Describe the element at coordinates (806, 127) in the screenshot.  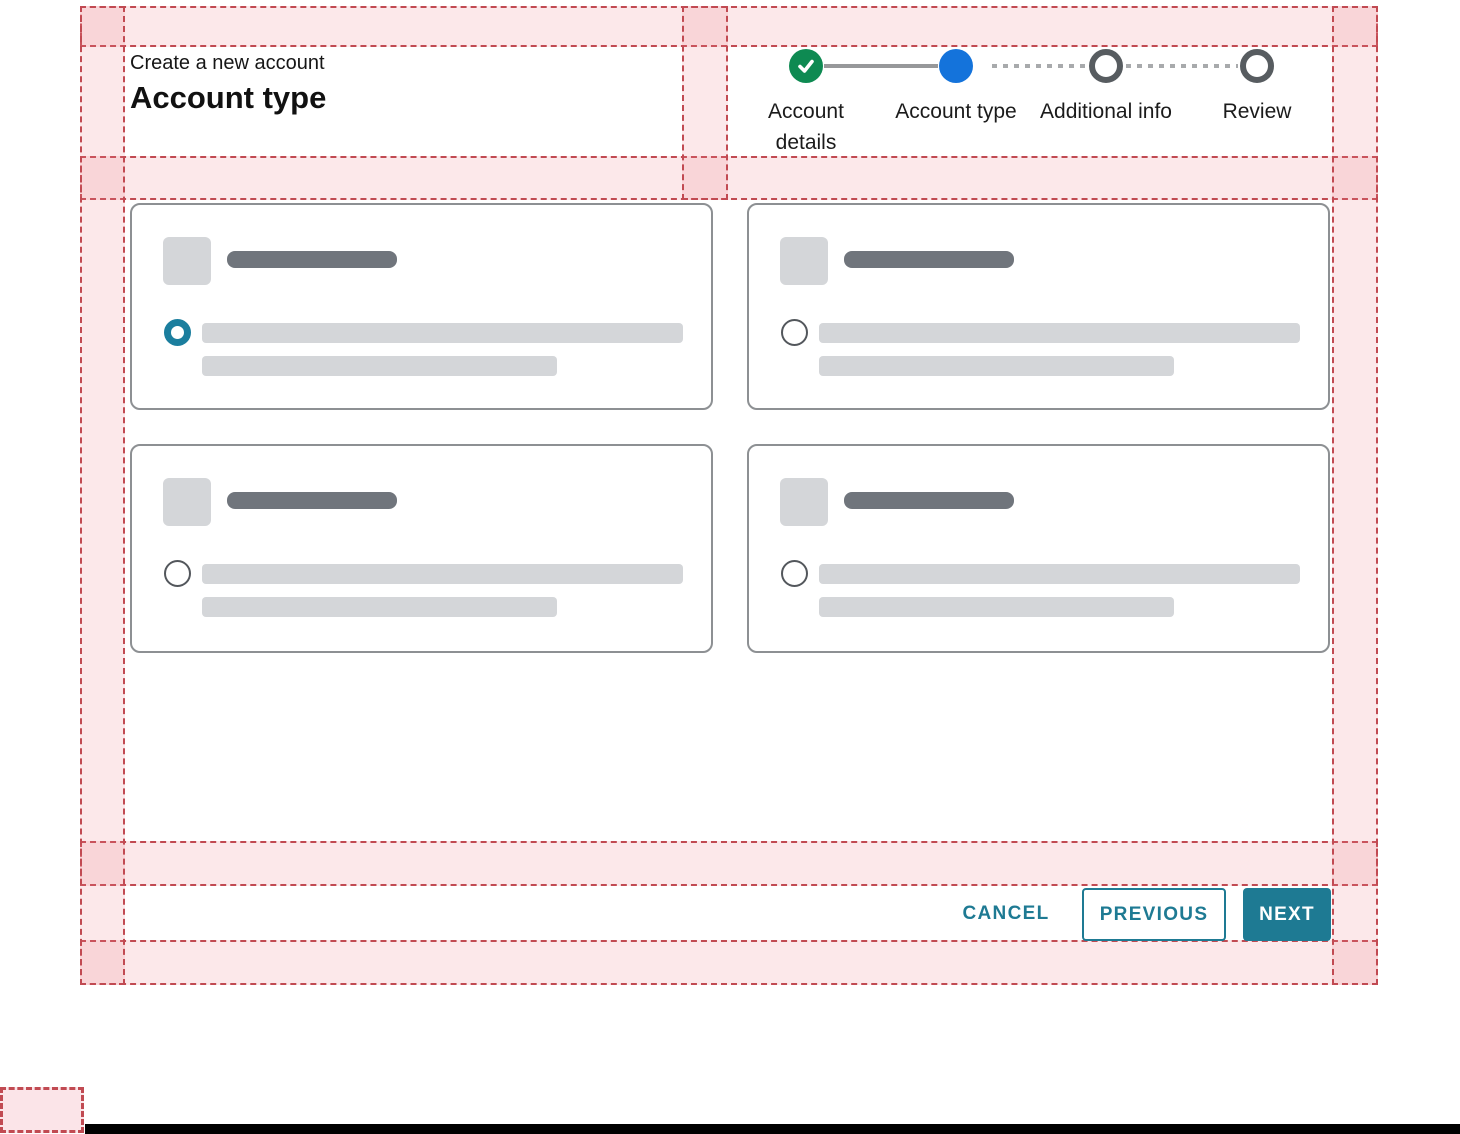
I see `step-label: Account details` at that location.